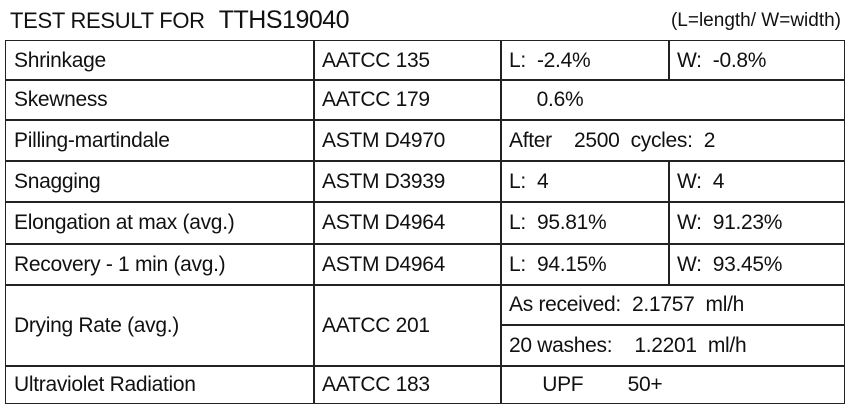 This screenshot has width=855, height=411. Describe the element at coordinates (160, 140) in the screenshot. I see `test-name: Pilling-martindale` at that location.